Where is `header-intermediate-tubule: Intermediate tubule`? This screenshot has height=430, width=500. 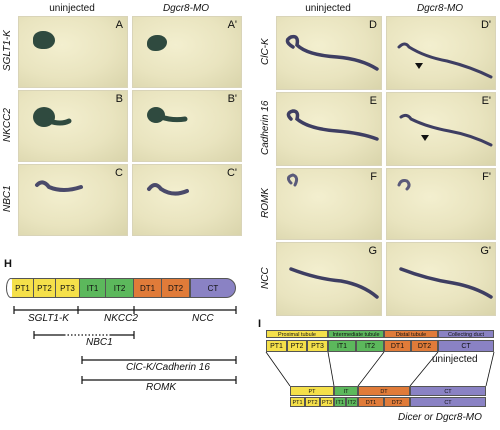 header-intermediate-tubule: Intermediate tubule is located at coordinates (356, 334).